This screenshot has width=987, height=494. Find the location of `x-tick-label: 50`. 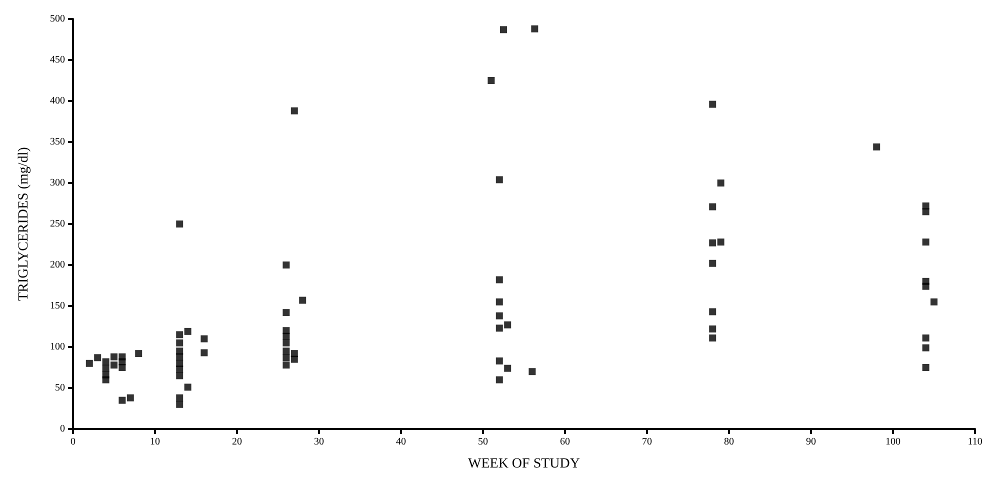

x-tick-label: 50 is located at coordinates (483, 442).